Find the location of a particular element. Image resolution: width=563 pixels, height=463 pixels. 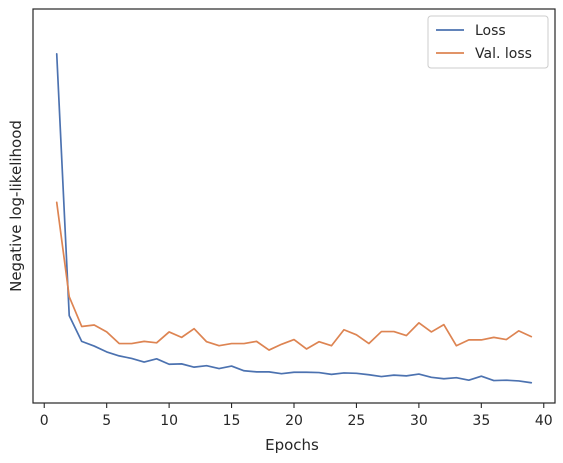

x-tick-label: 25 is located at coordinates (357, 421).